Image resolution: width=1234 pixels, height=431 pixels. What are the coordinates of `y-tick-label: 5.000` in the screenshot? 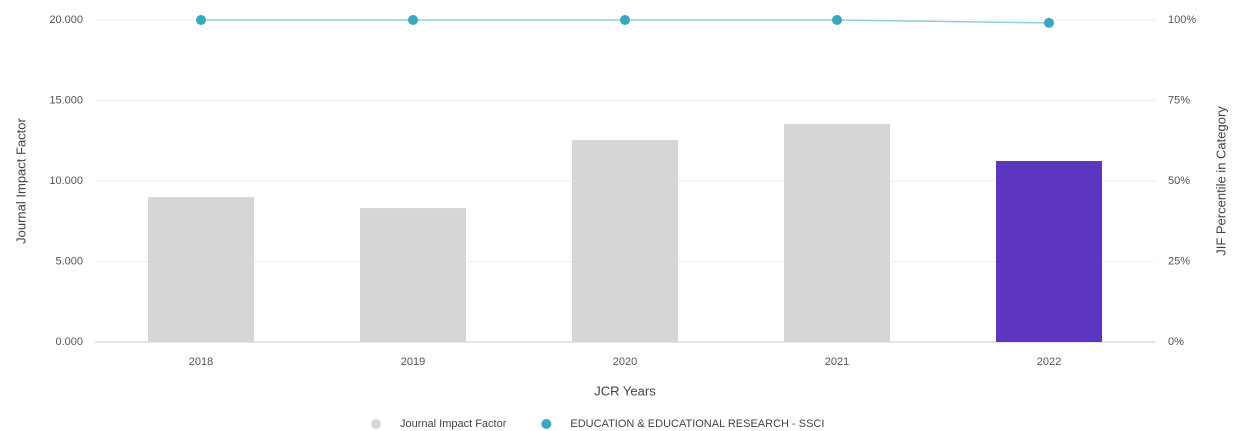 It's located at (69, 261).